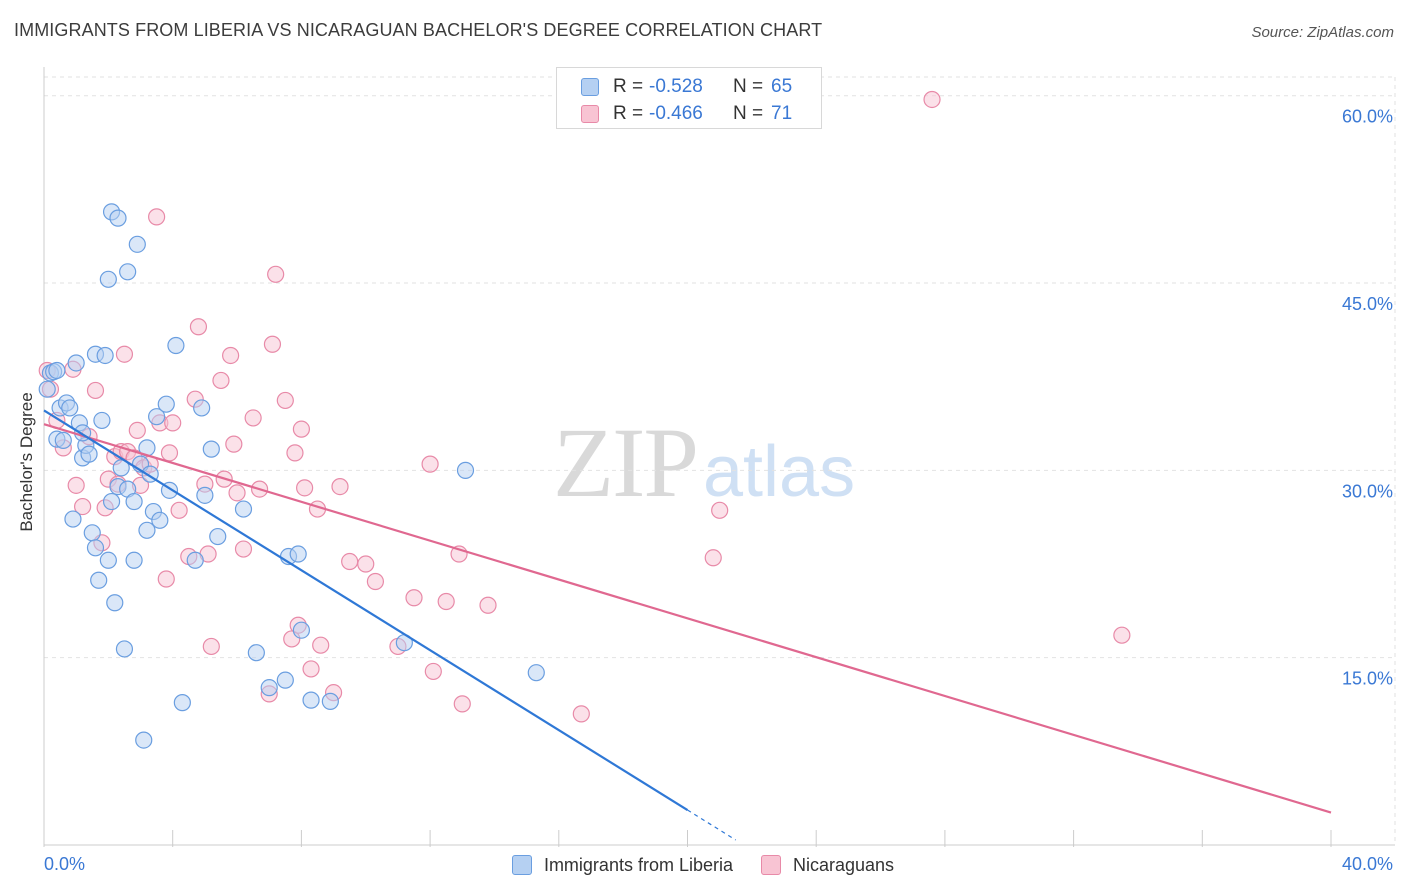 This screenshot has width=1406, height=892. What do you see at coordinates (676, 86) in the screenshot?
I see `legend-r-value: -0.528` at bounding box center [676, 86].